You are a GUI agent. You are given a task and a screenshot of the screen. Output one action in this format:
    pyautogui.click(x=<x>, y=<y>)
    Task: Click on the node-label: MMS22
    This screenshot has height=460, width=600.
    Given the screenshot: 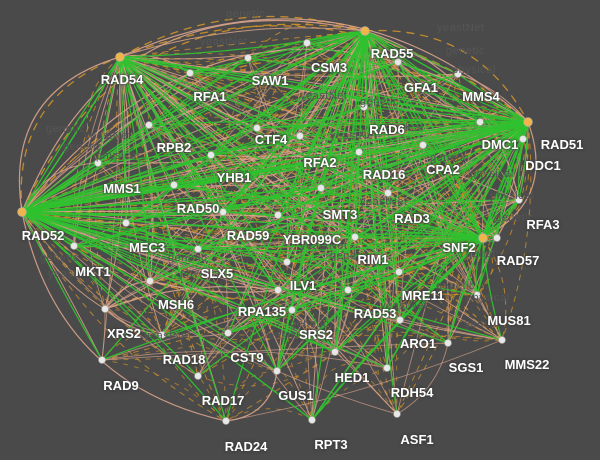 What is the action you would take?
    pyautogui.click(x=527, y=364)
    